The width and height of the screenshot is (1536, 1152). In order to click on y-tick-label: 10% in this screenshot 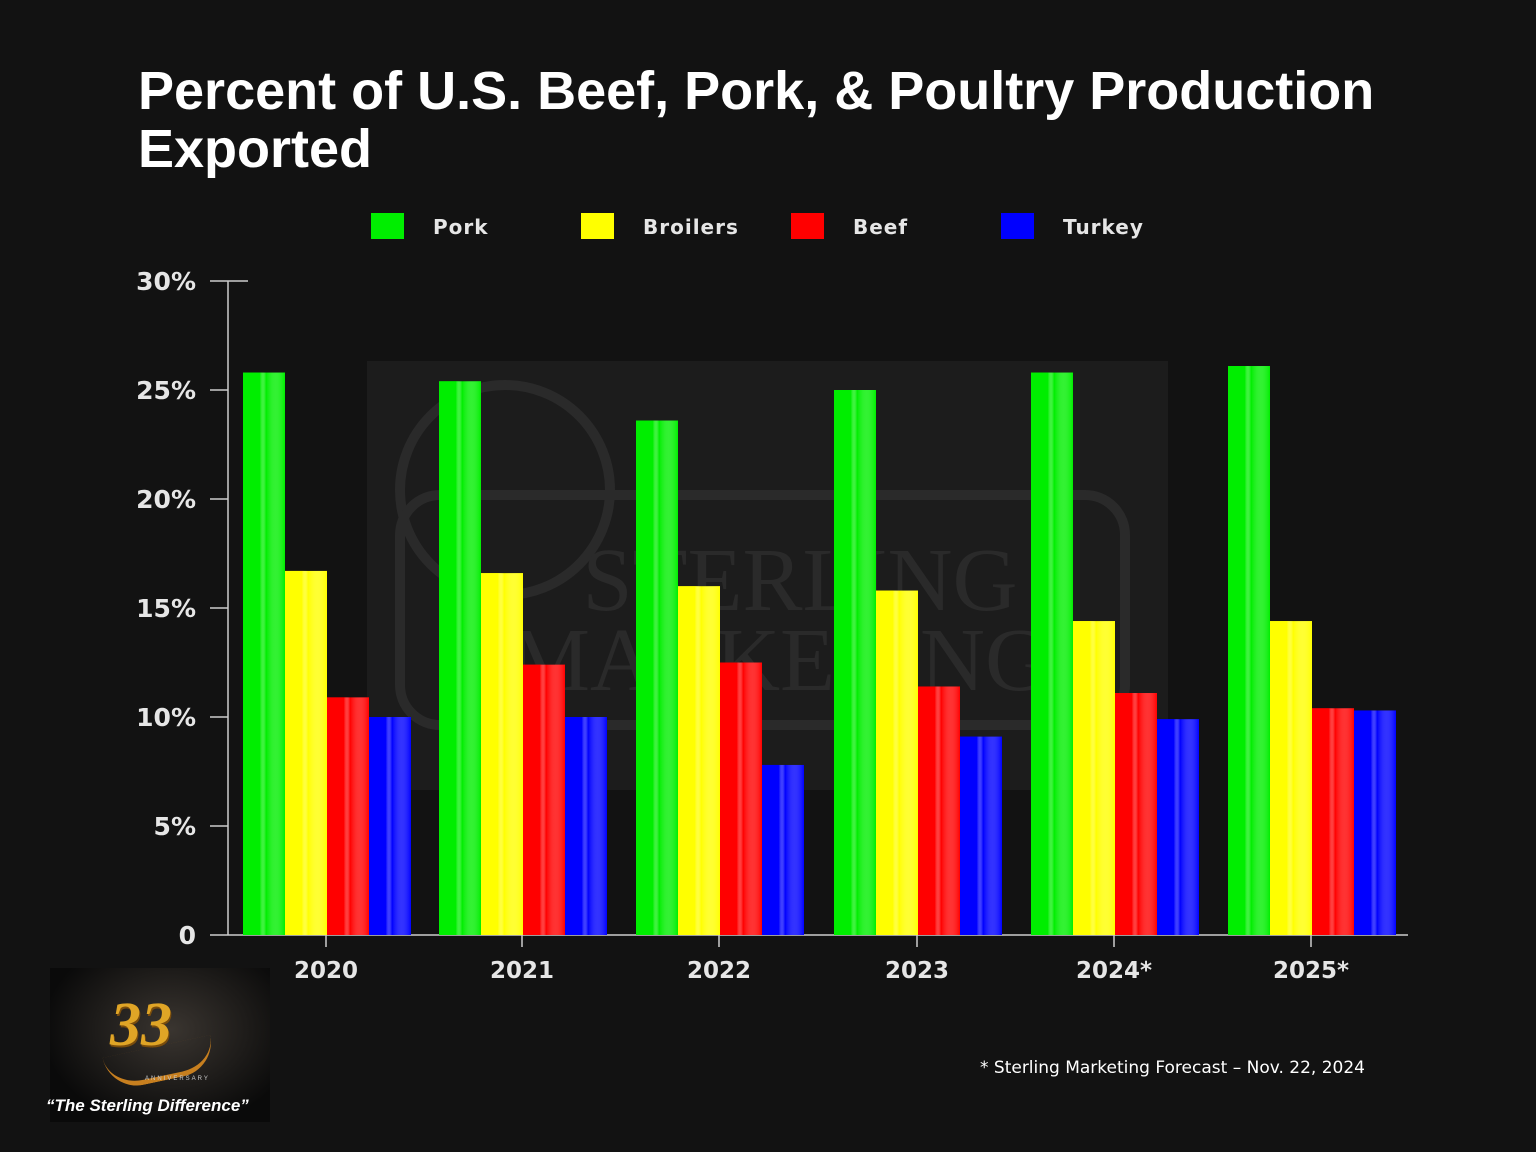, I will do `click(166, 717)`.